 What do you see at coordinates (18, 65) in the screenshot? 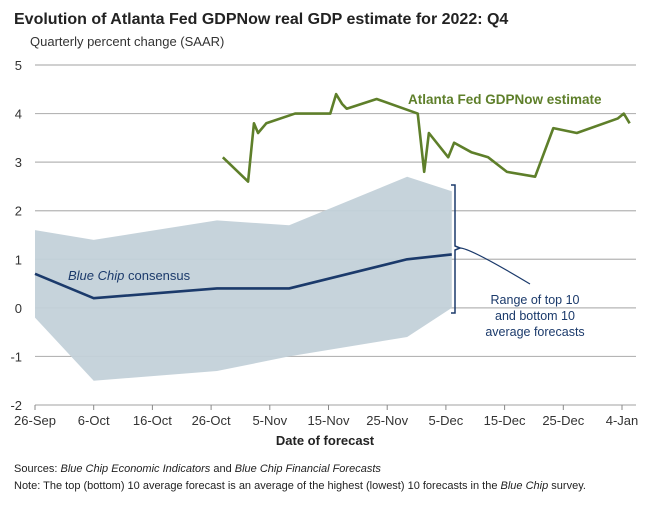
I see `y-tick-label: 5` at bounding box center [18, 65].